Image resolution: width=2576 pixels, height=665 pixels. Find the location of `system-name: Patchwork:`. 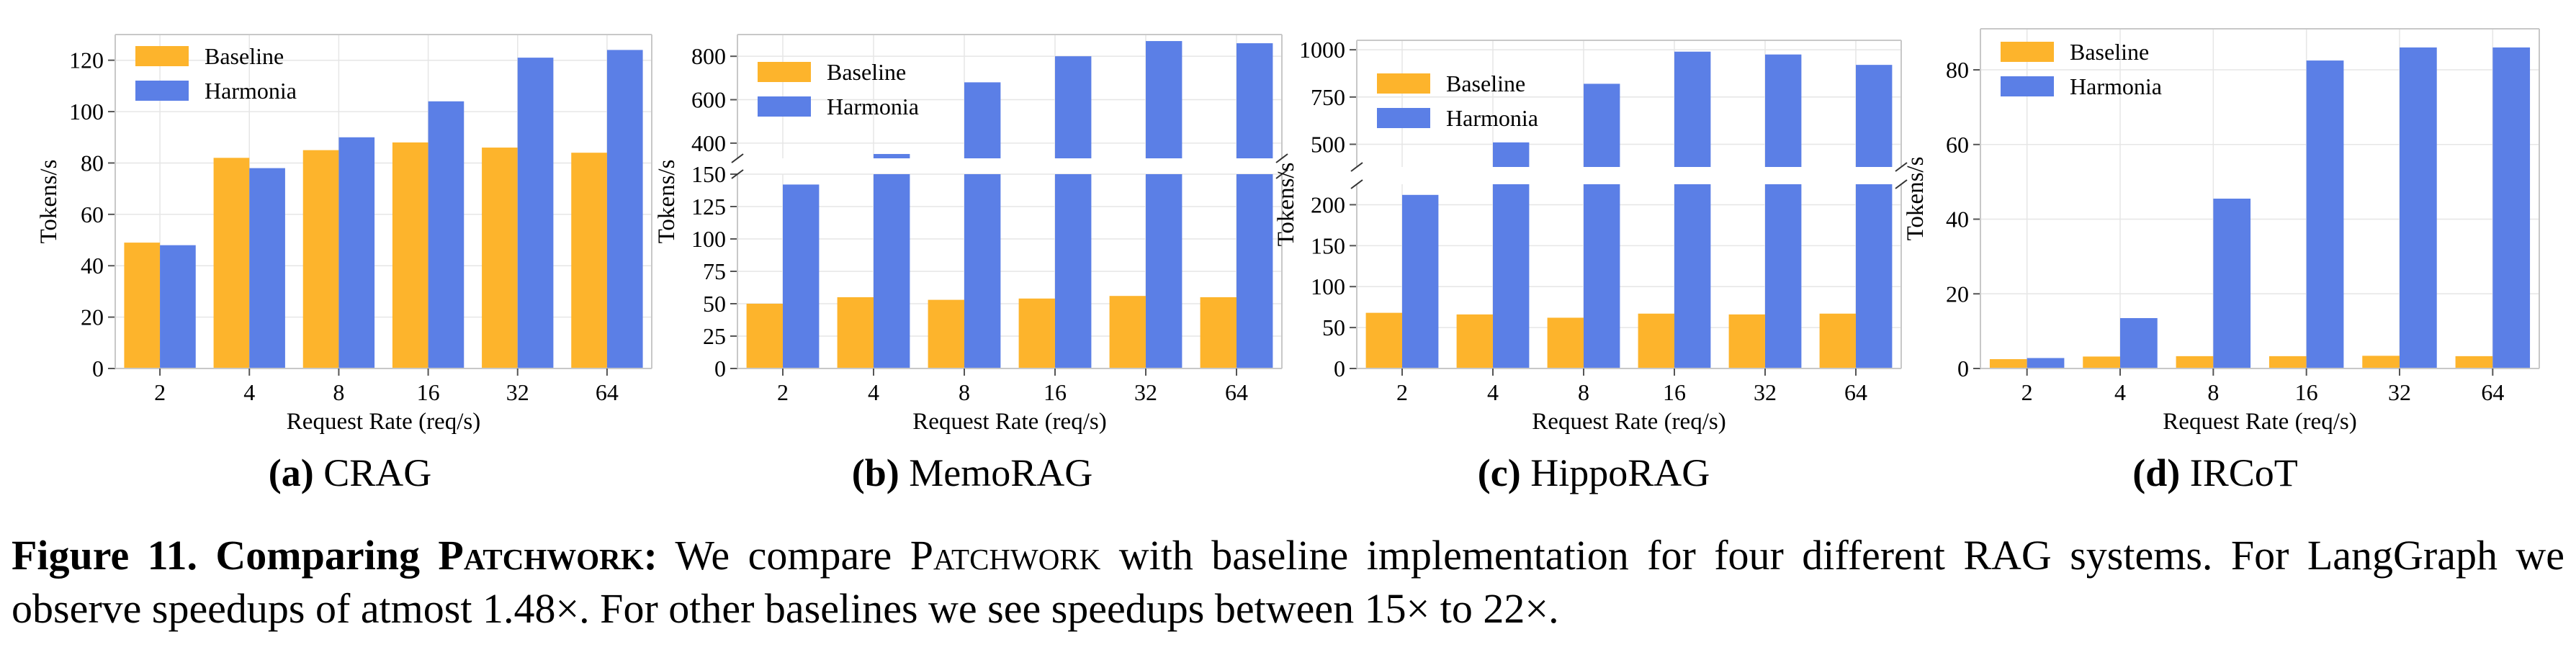

system-name: Patchwork: is located at coordinates (548, 556).